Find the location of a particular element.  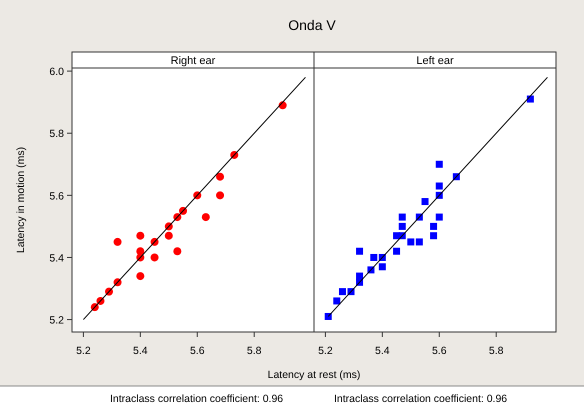

y-axis-title: Latency in motion (ms) is located at coordinates (21, 200).